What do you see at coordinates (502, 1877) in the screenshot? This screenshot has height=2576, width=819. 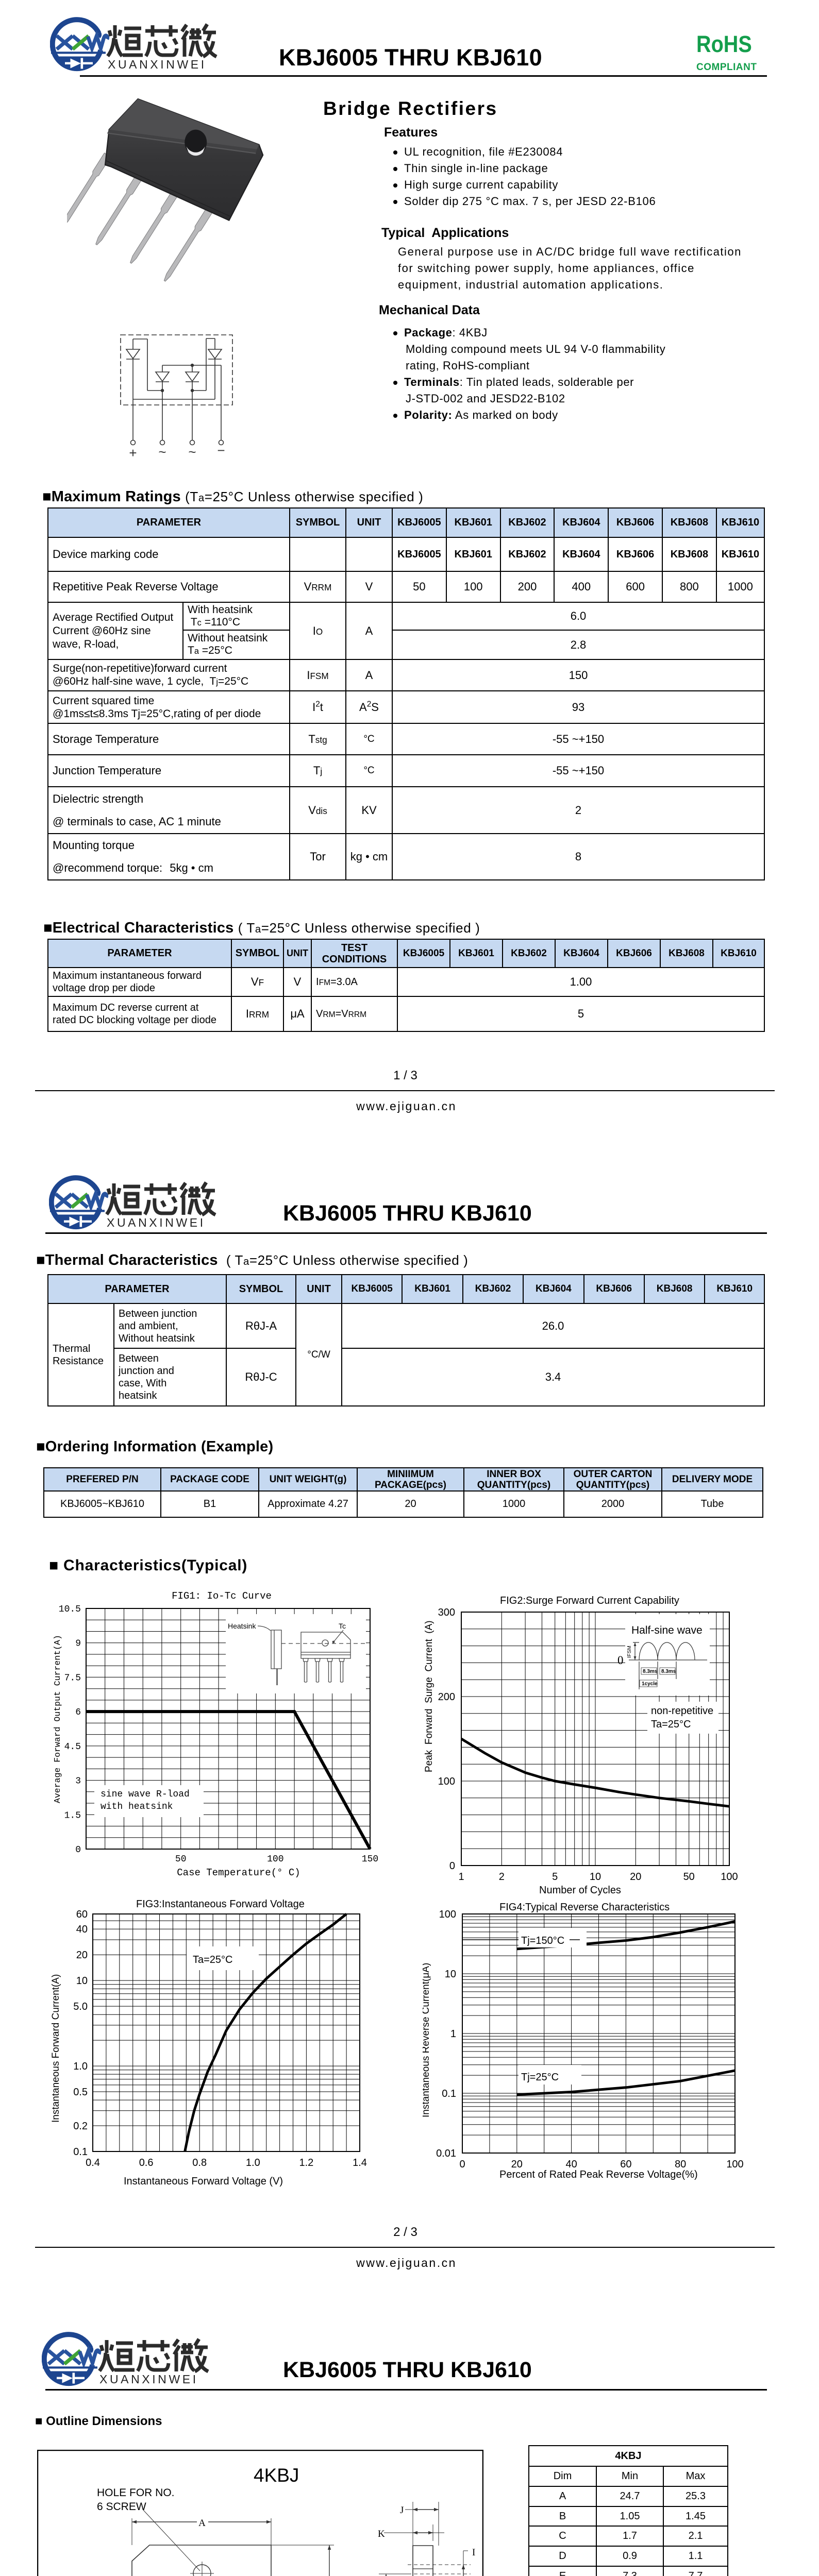 I see `svg-text: 2` at bounding box center [502, 1877].